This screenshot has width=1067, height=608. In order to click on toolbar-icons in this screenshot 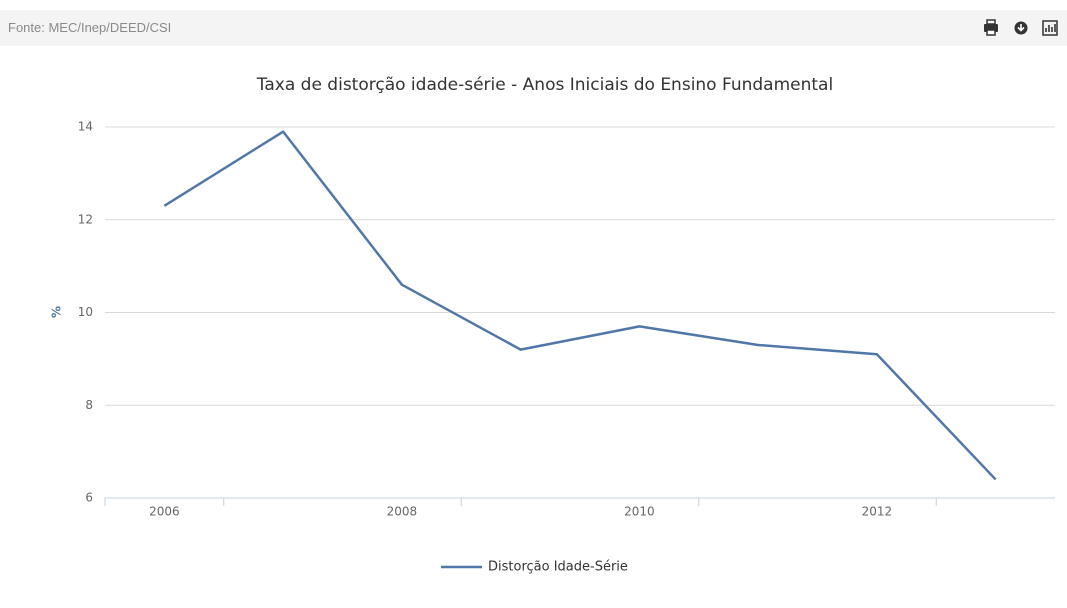, I will do `click(1021, 27)`.